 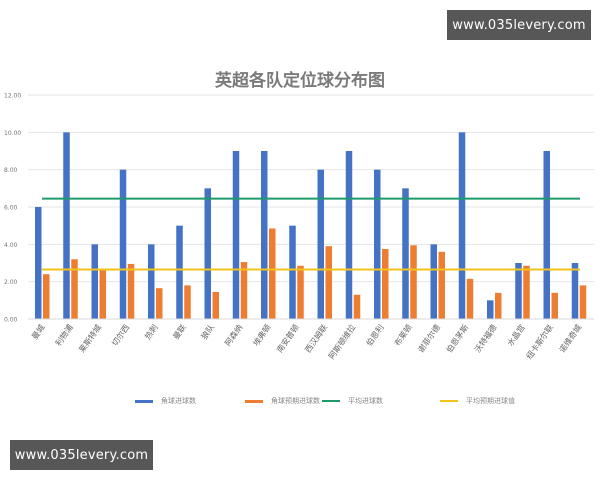 I want to click on y-tick-label: 2.00, so click(x=11, y=282).